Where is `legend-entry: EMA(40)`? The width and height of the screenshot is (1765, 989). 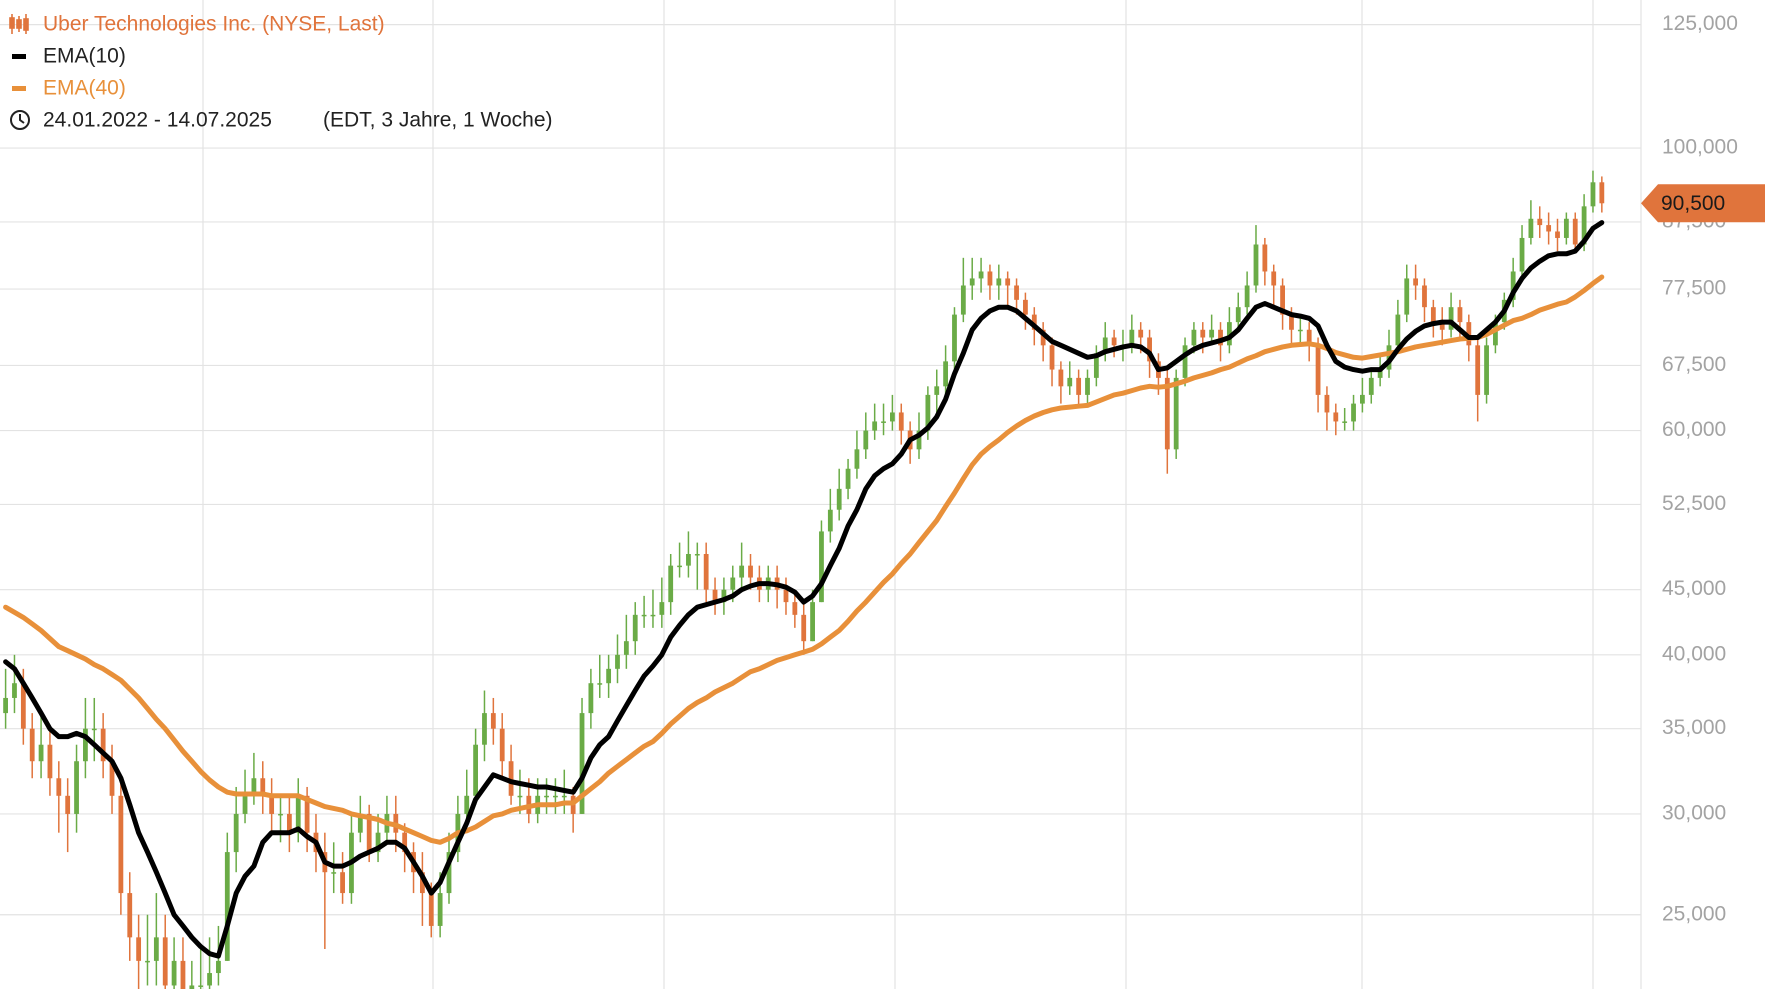 legend-entry: EMA(40) is located at coordinates (84, 88).